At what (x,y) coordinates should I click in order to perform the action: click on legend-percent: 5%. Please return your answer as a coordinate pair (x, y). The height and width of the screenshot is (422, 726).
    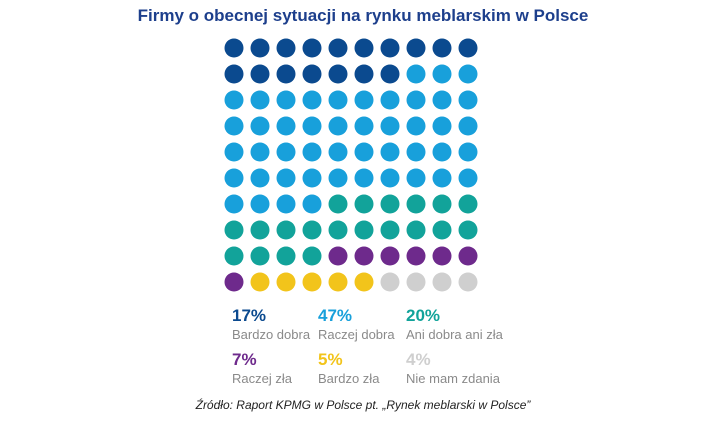
    Looking at the image, I should click on (330, 359).